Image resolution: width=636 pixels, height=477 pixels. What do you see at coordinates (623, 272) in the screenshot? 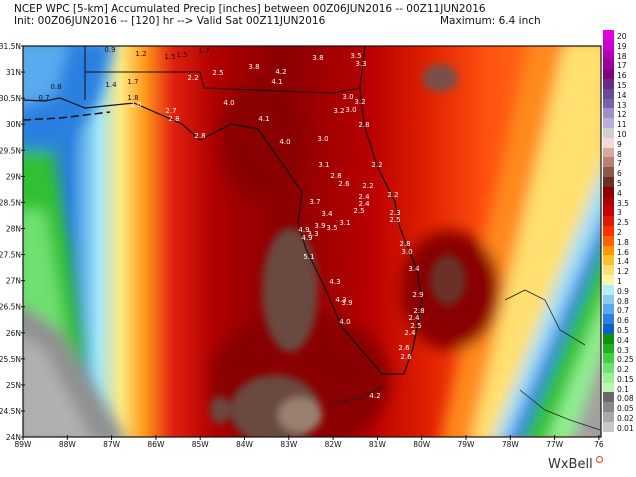
I see `legend-label: 1.2` at bounding box center [623, 272].